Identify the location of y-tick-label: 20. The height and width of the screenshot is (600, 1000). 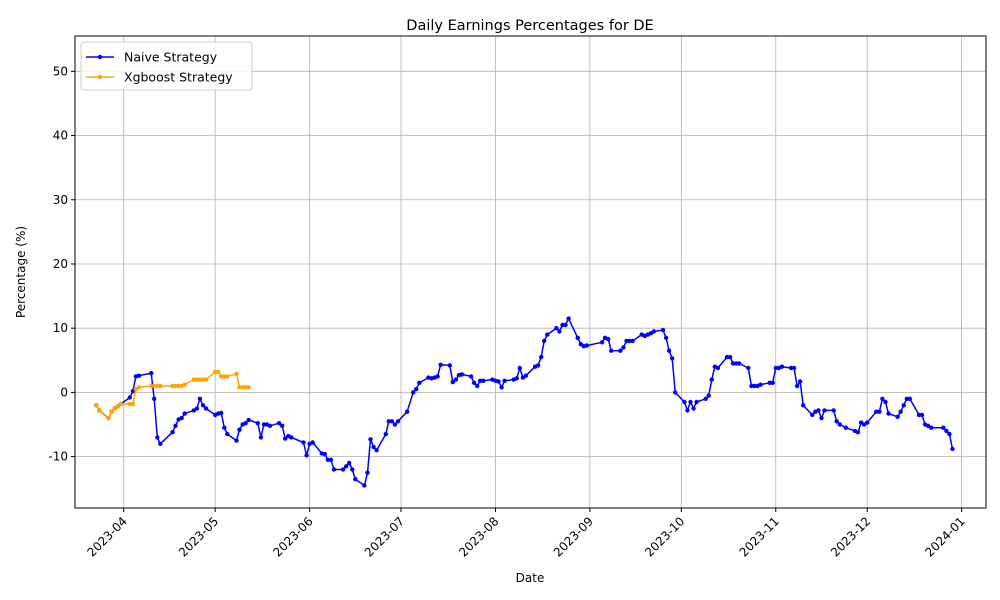
(60, 264).